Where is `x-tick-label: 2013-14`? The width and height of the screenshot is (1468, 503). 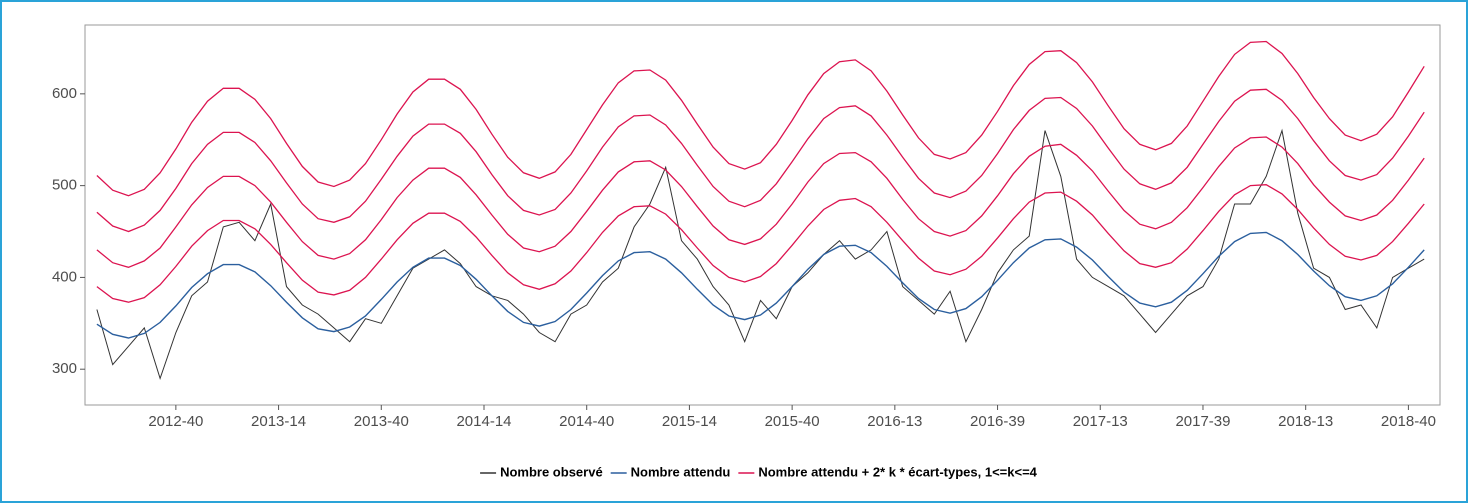
x-tick-label: 2013-14 is located at coordinates (278, 421).